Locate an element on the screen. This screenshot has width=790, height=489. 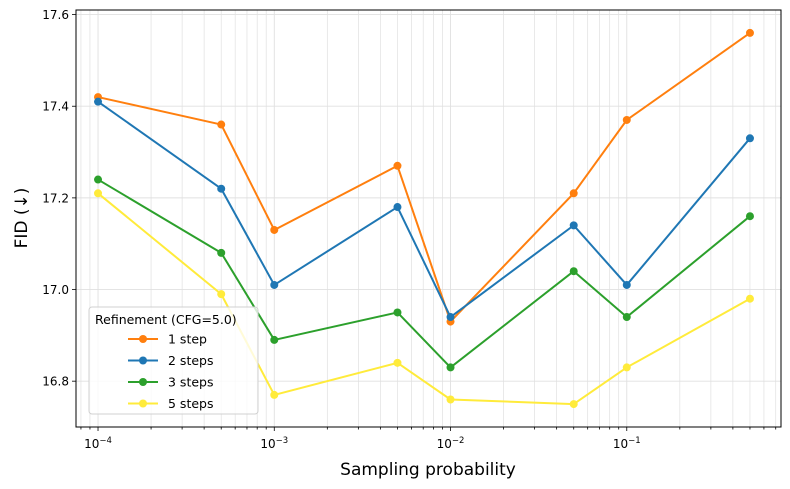
legend-box is located at coordinates (173, 360).